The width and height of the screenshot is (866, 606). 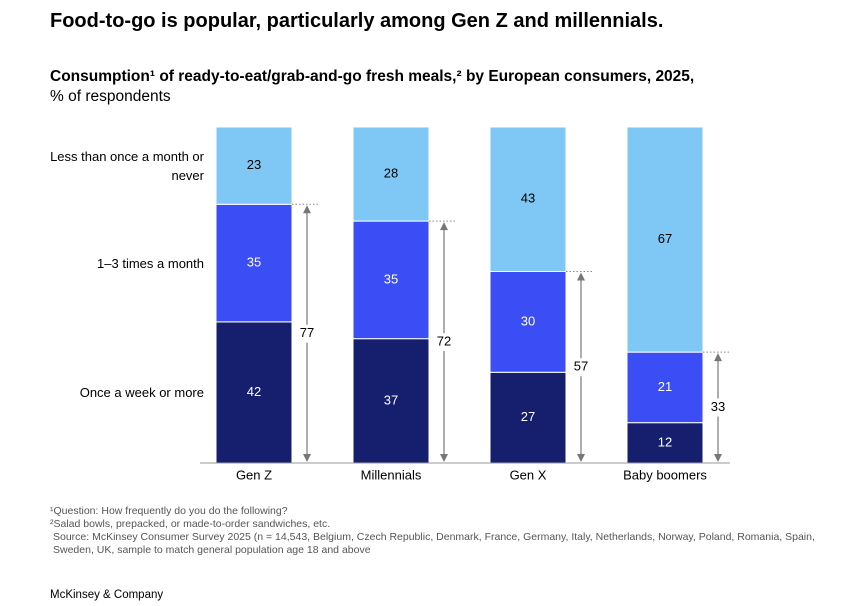 I want to click on value-label: 43, so click(x=528, y=198).